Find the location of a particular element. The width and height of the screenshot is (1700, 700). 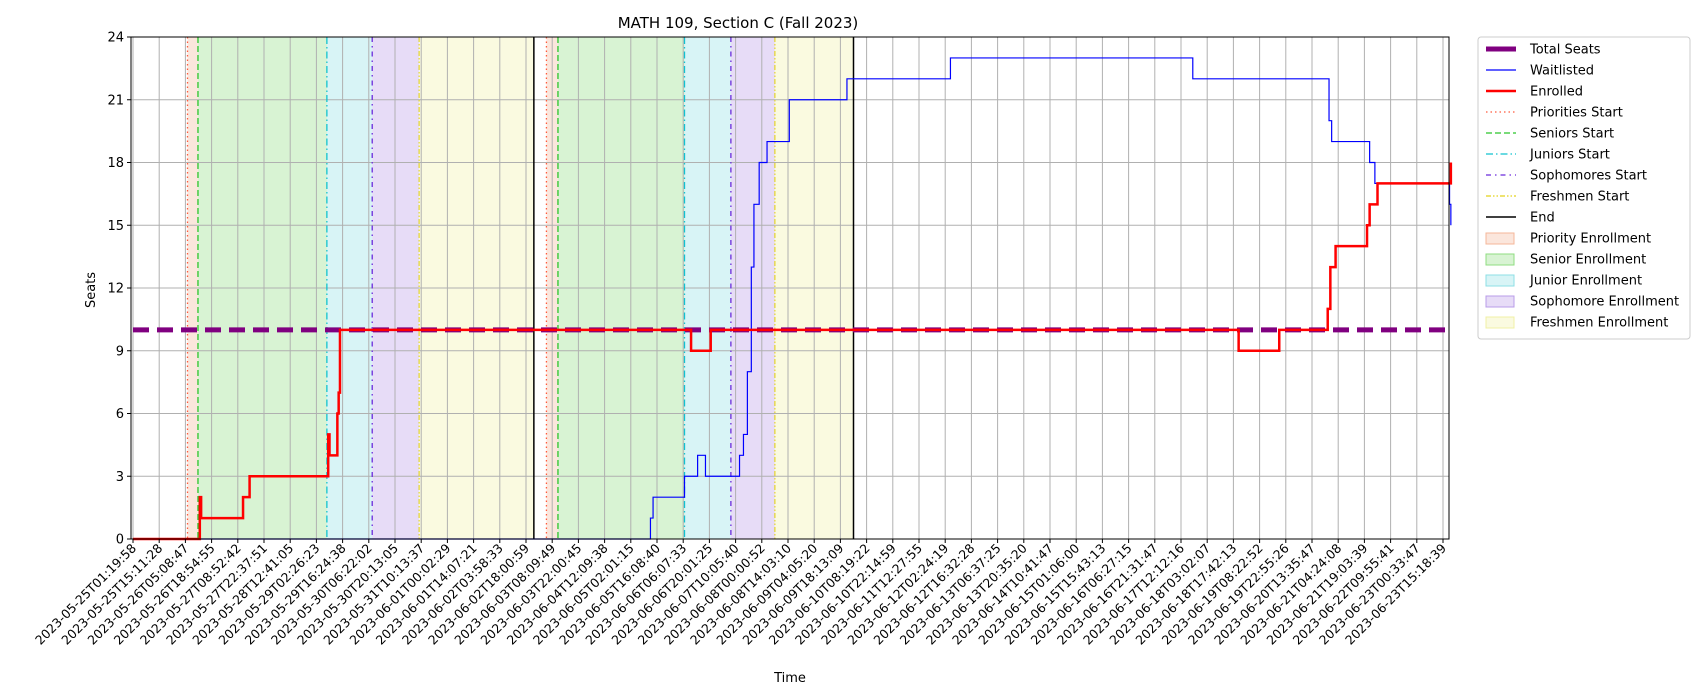

legend-item-2: Enrolled is located at coordinates (1534, 92).